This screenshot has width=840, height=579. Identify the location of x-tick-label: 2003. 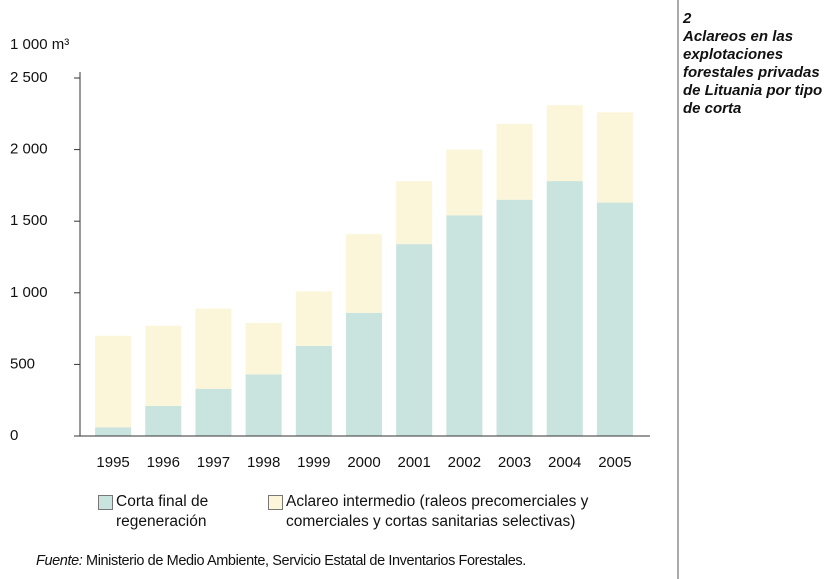
(514, 462).